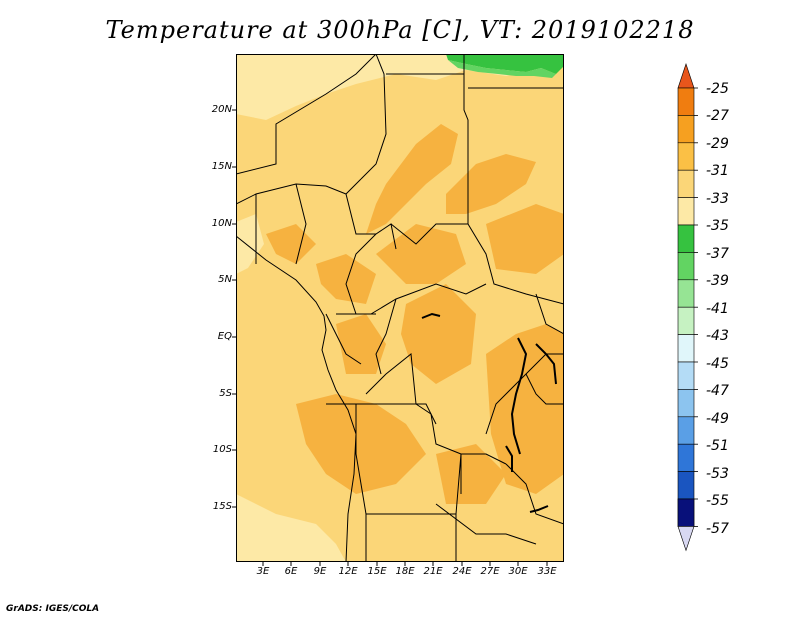  Describe the element at coordinates (686, 539) in the screenshot. I see `colorbar-bottom-triangle` at that location.